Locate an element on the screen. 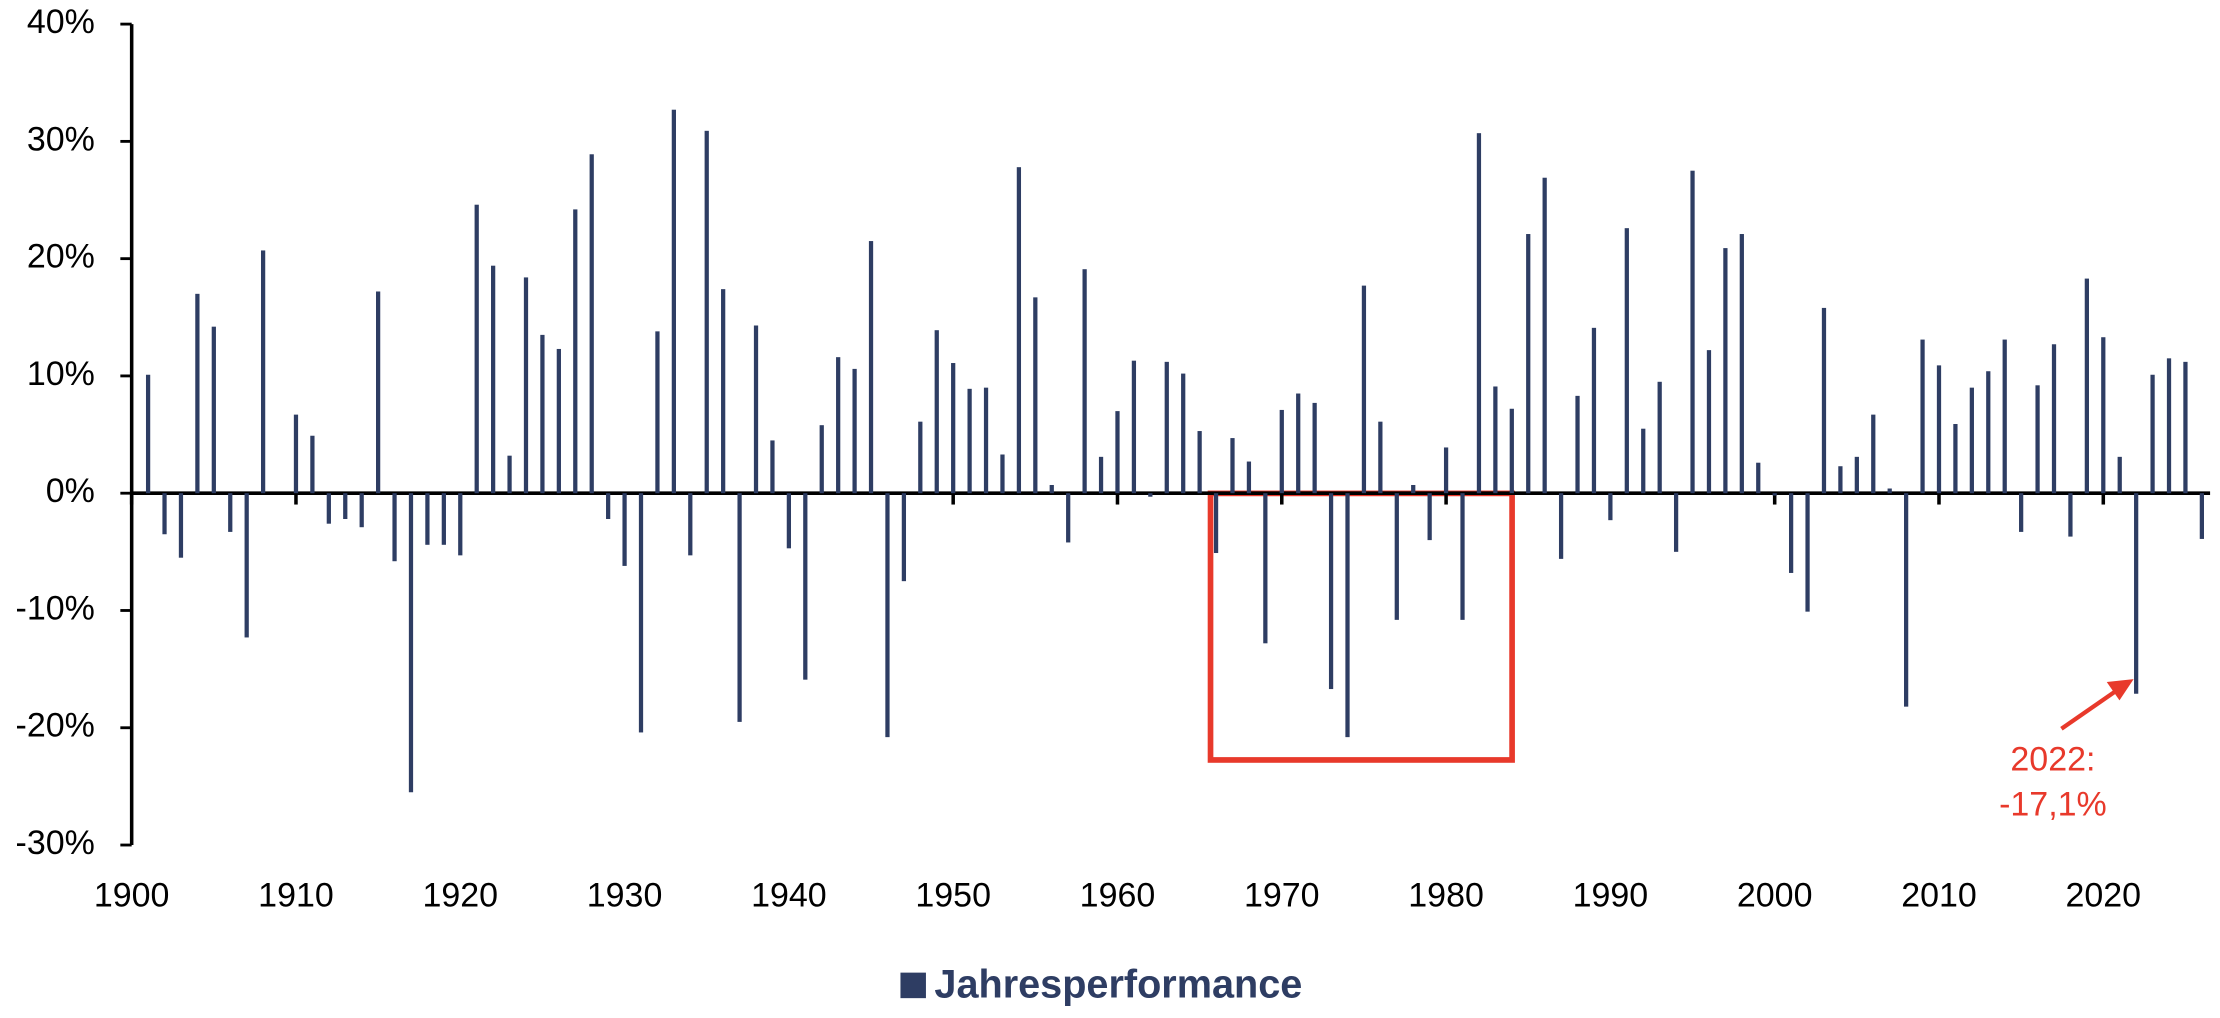 This screenshot has height=1018, width=2220. x-tick-label: 2010 is located at coordinates (1939, 895).